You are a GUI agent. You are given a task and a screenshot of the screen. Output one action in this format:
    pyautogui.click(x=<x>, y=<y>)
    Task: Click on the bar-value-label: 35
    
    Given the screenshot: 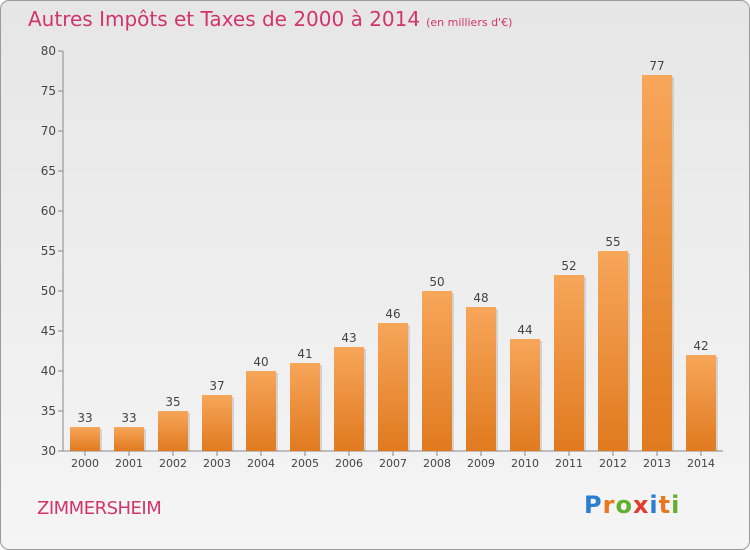 What is the action you would take?
    pyautogui.click(x=172, y=402)
    